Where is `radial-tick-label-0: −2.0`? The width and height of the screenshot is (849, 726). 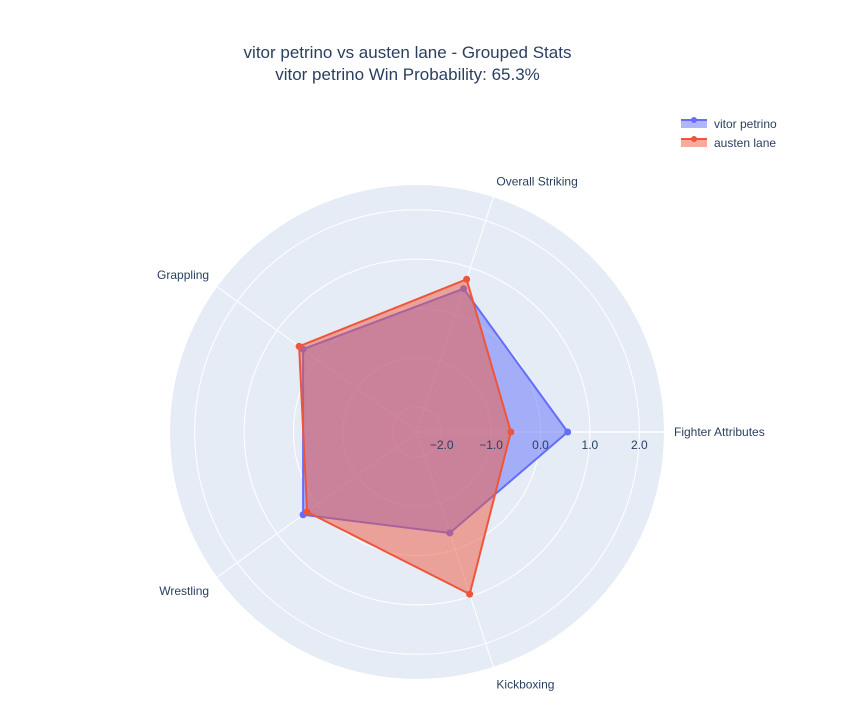
radial-tick-label-0: −2.0 is located at coordinates (442, 445).